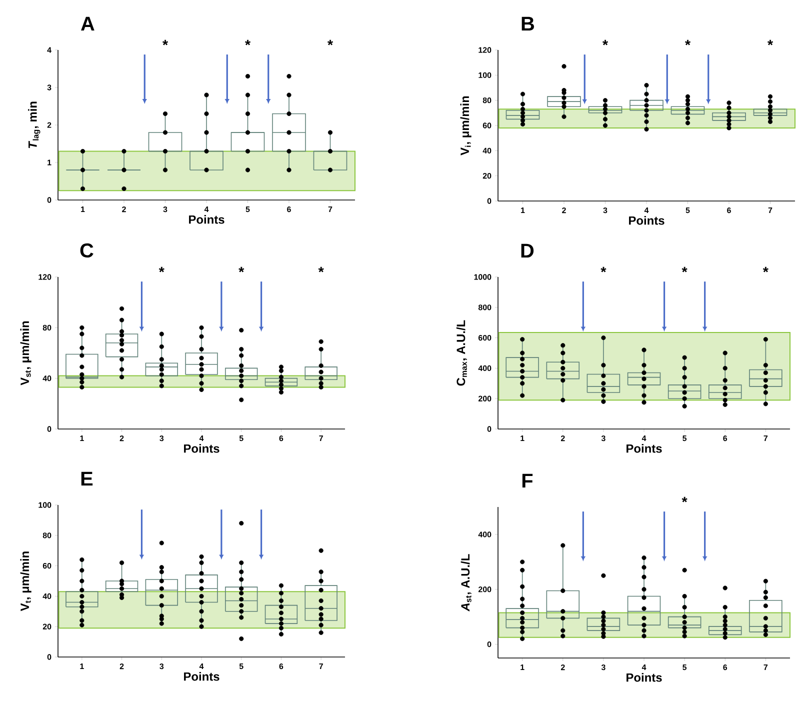 The image size is (800, 705). What do you see at coordinates (527, 481) in the screenshot?
I see `chart-title: F` at bounding box center [527, 481].